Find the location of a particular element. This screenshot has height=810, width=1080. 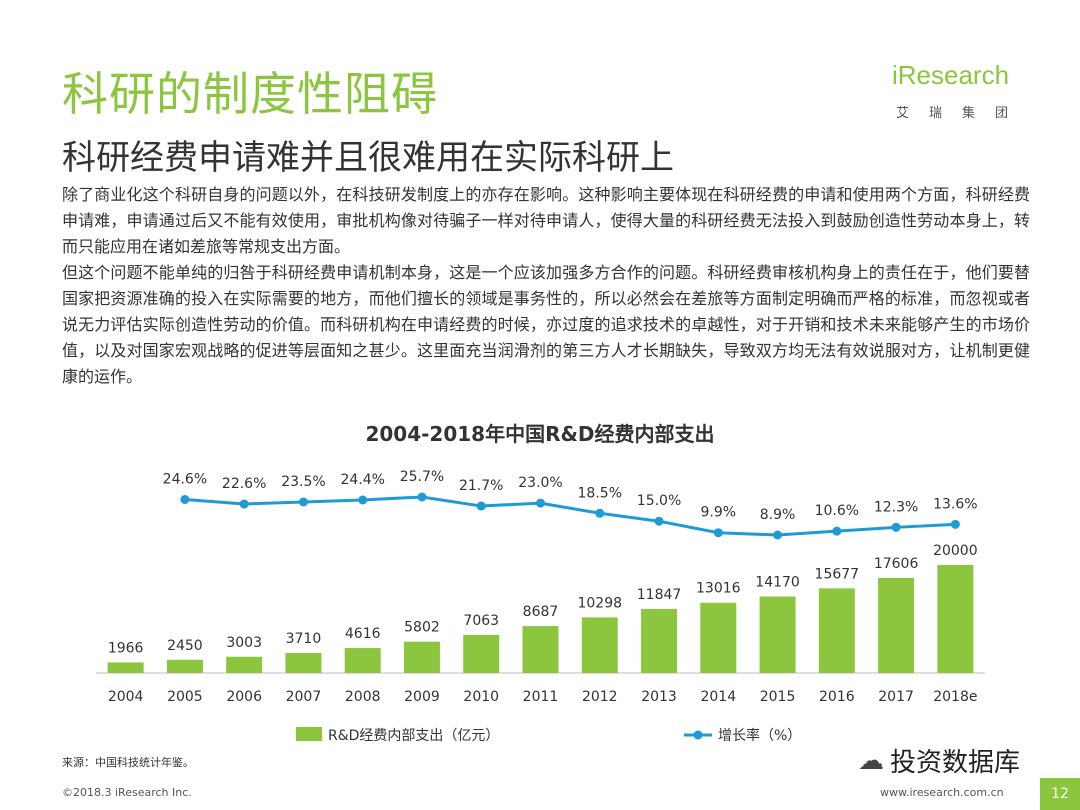

bar-label-2013: 11847 is located at coordinates (659, 595).